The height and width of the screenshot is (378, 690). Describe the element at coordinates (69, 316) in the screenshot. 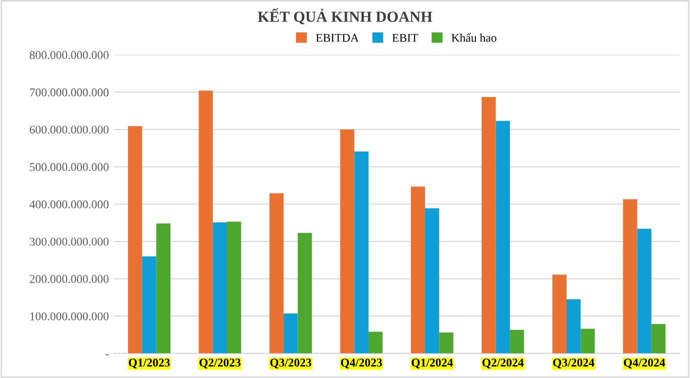

I see `y-tick-label: 100.000.000.000` at that location.